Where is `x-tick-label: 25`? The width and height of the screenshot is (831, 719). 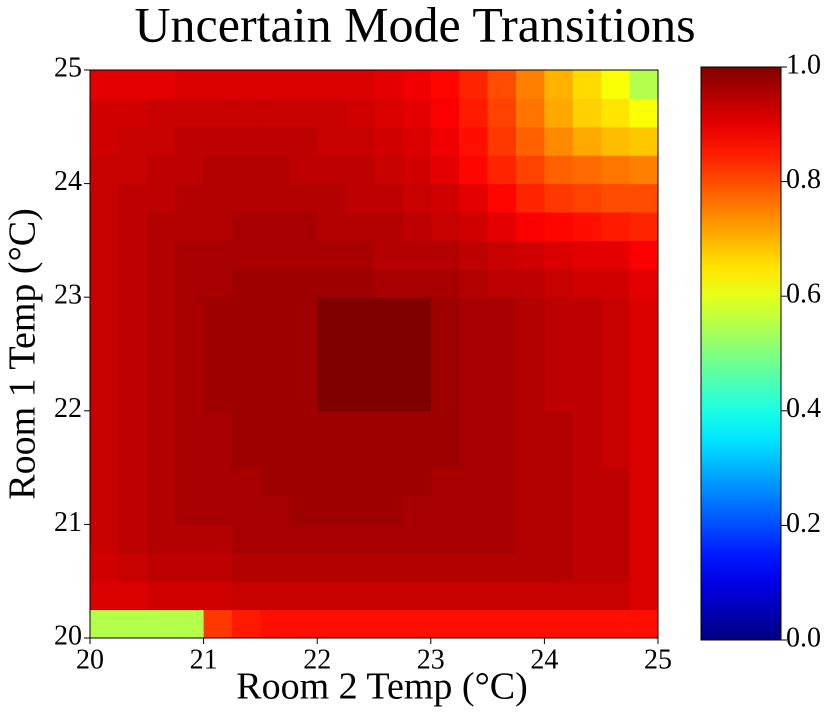 x-tick-label: 25 is located at coordinates (658, 659).